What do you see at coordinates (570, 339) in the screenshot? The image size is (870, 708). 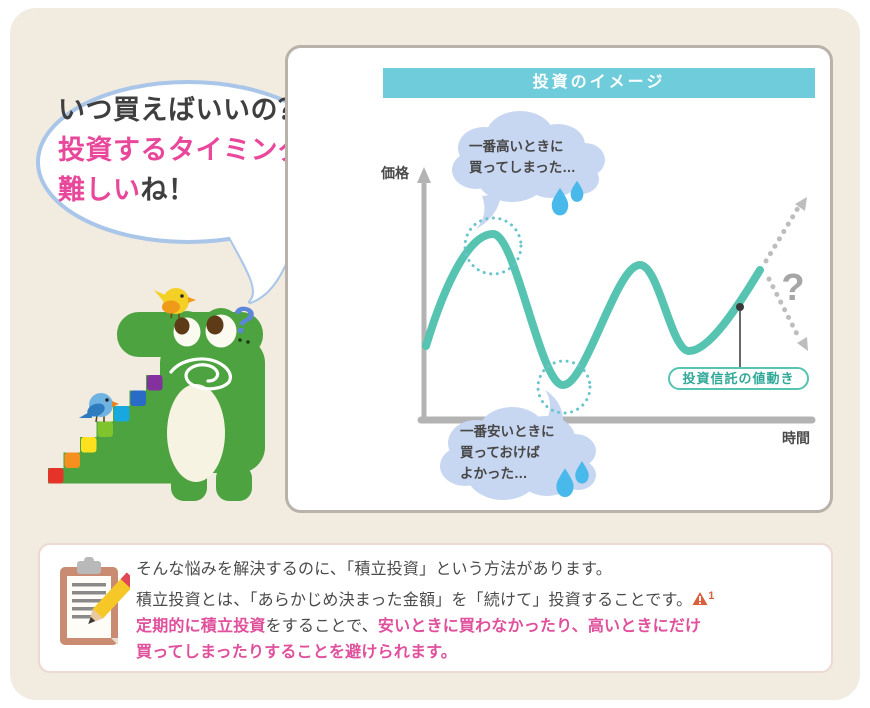 I see `tear-drops` at bounding box center [570, 339].